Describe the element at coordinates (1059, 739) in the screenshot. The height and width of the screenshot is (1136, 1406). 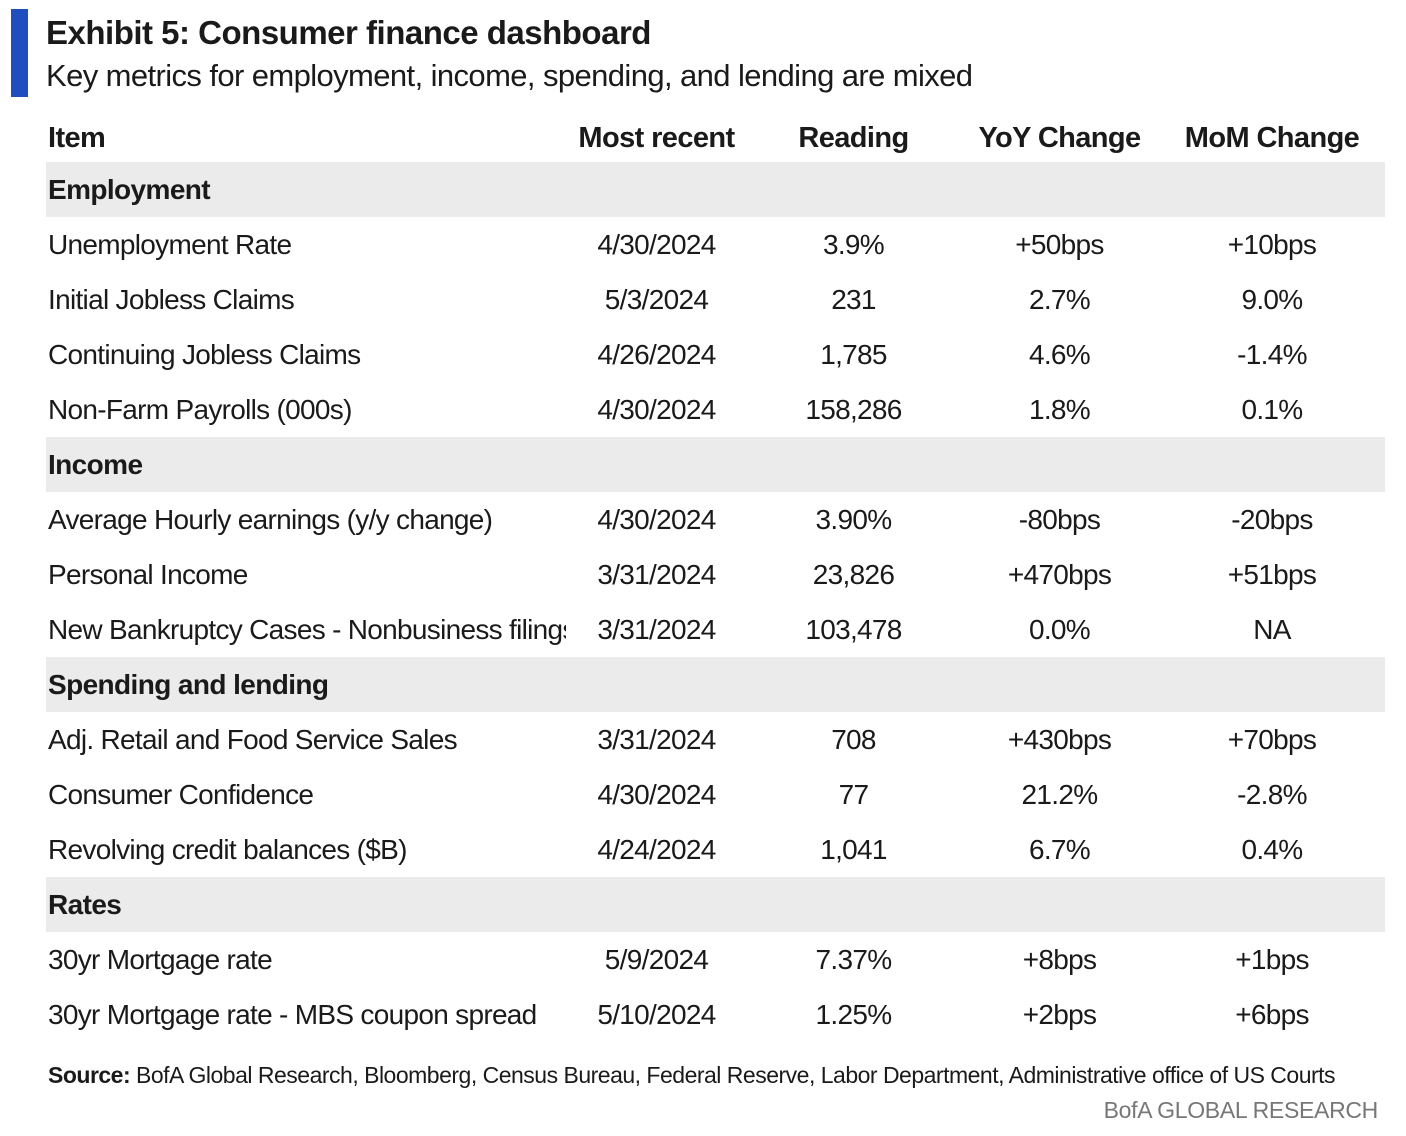
I see `yoy-change-cell: +430bps` at that location.